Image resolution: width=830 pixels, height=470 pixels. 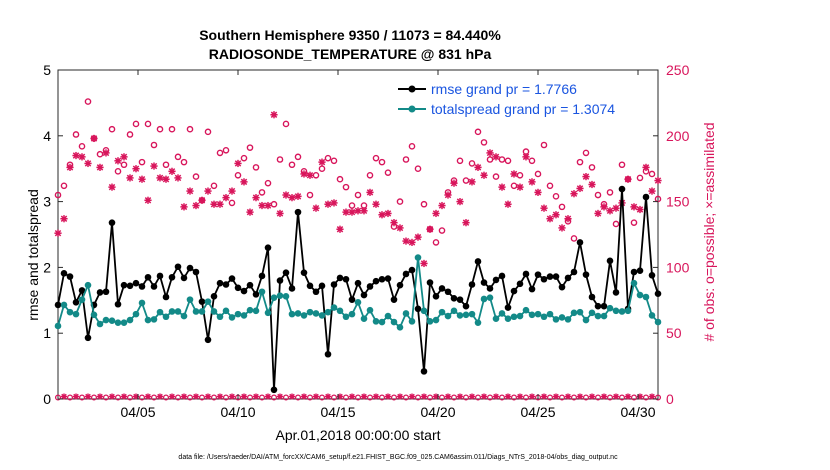 What do you see at coordinates (47, 333) in the screenshot?
I see `y-left-tick-label: 1` at bounding box center [47, 333].